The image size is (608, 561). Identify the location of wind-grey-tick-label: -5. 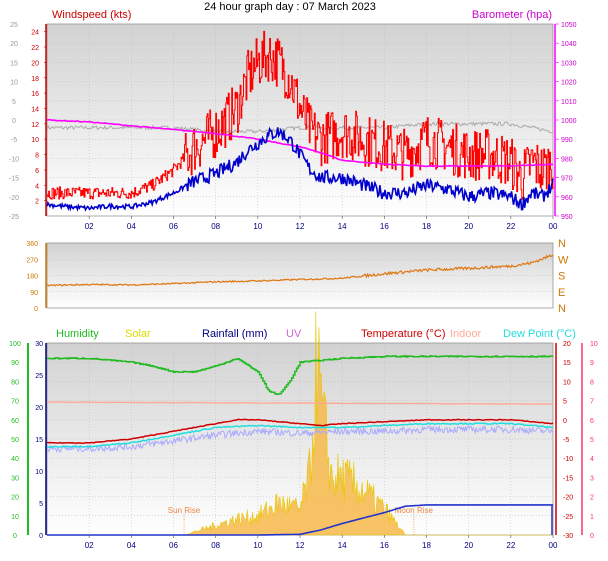
(14, 140).